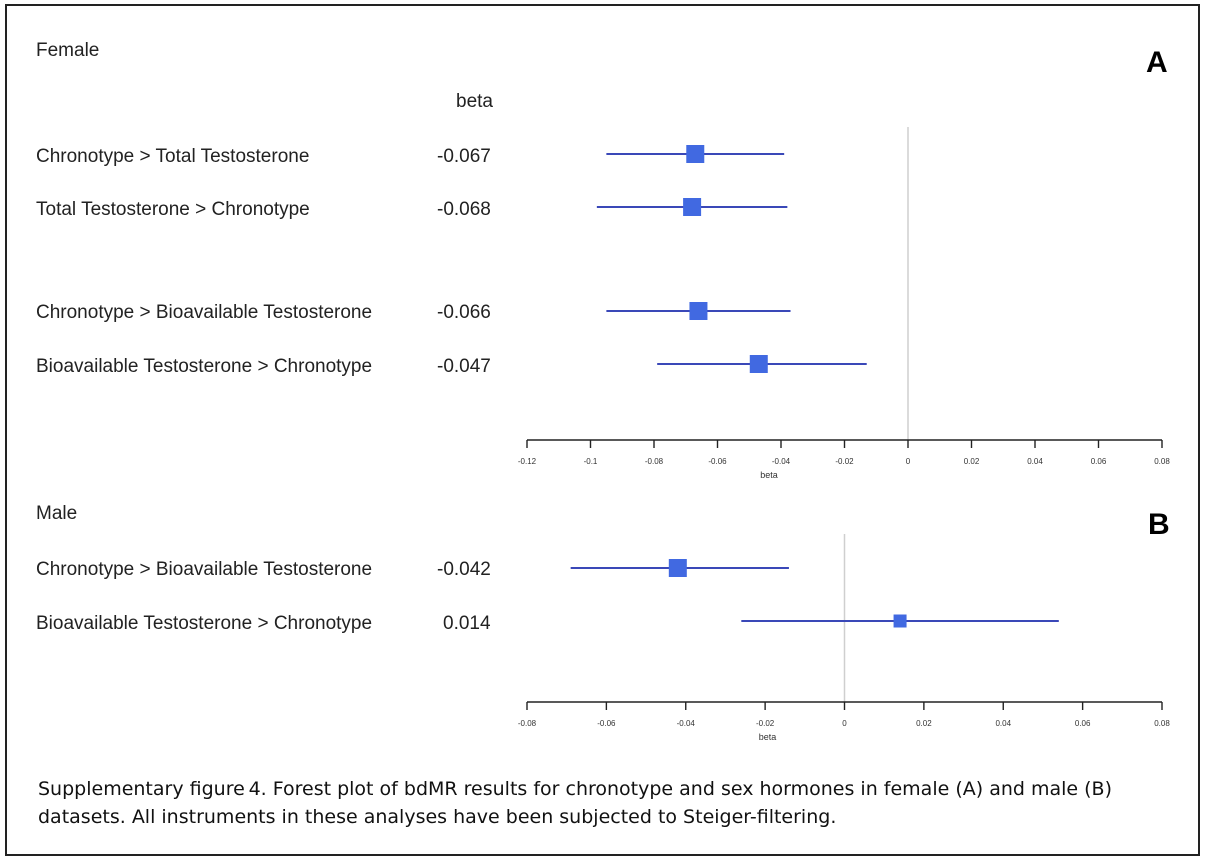 The height and width of the screenshot is (861, 1207). What do you see at coordinates (474, 101) in the screenshot?
I see `beta-column-header: beta` at bounding box center [474, 101].